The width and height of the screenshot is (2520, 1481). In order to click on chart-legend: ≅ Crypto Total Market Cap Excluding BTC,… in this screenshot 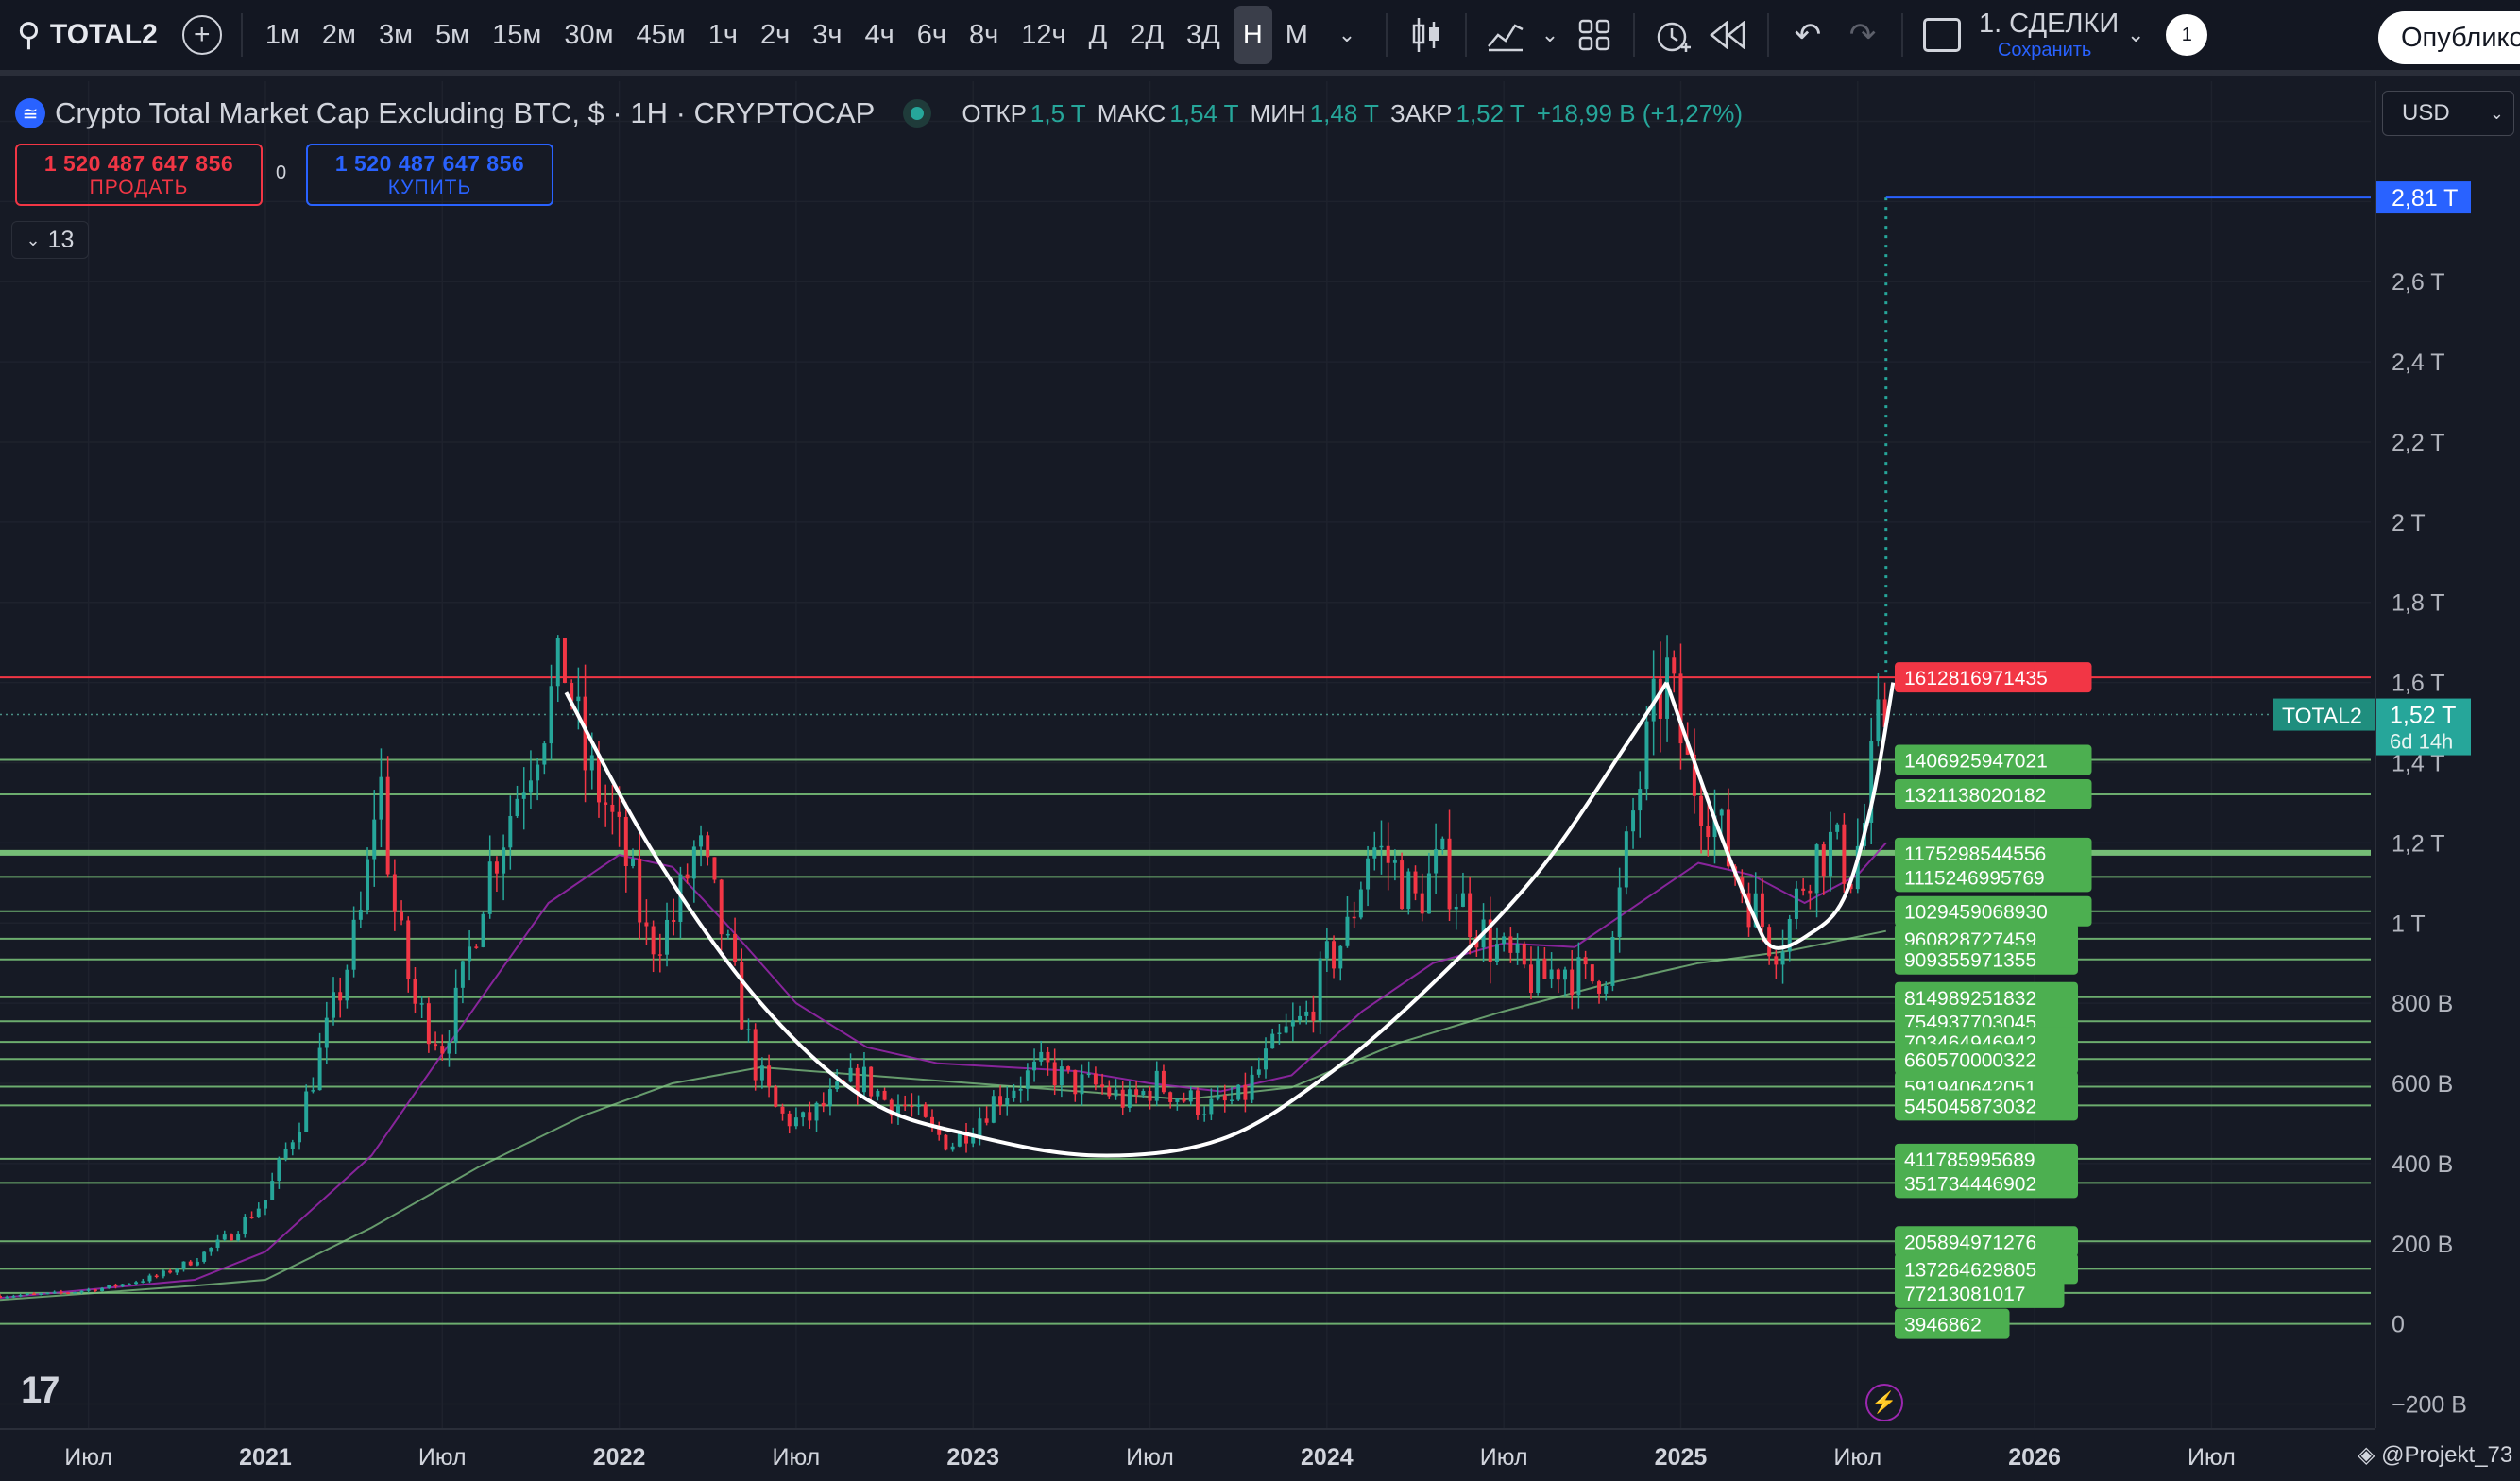, I will do `click(879, 113)`.